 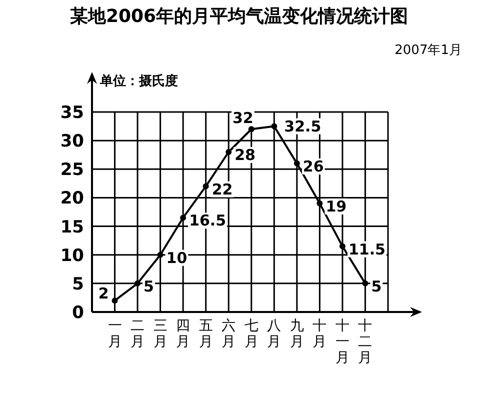 I want to click on y-tick-label: 30, so click(x=72, y=142).